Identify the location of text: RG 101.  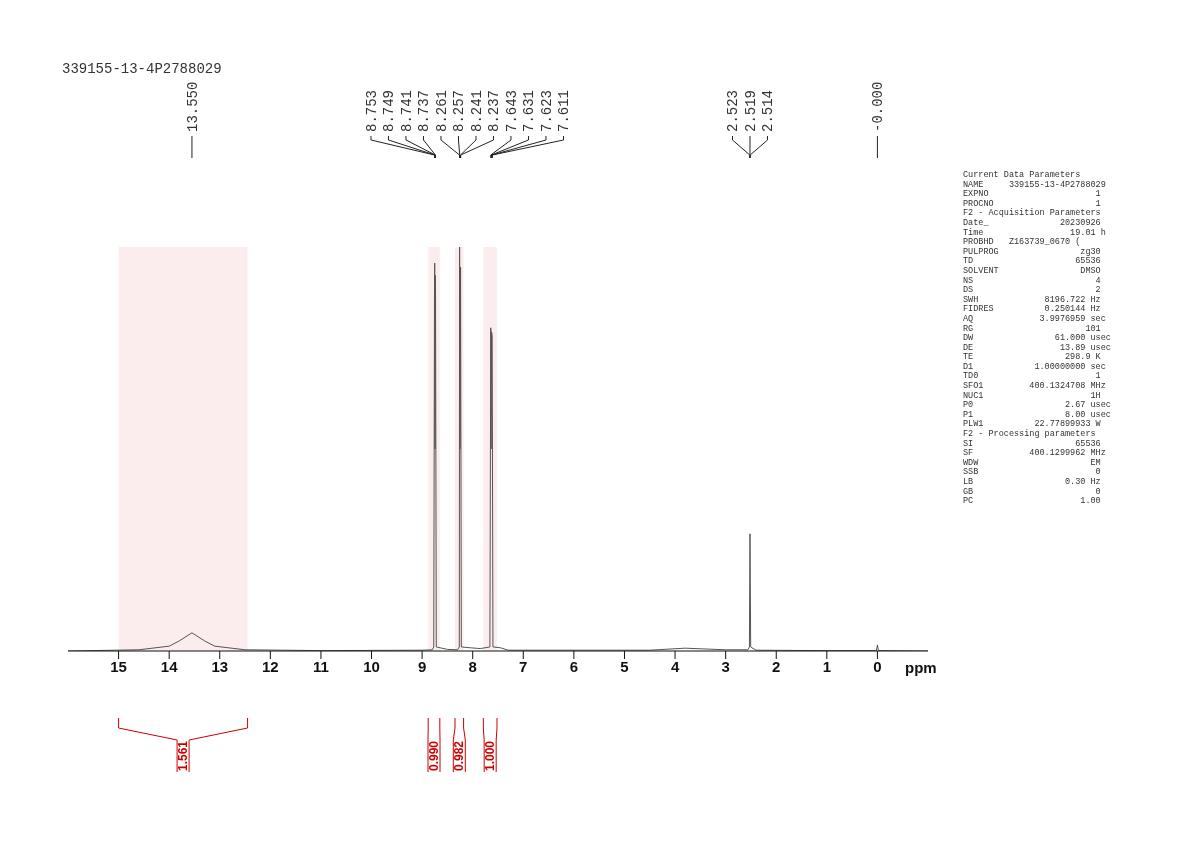
(1032, 328).